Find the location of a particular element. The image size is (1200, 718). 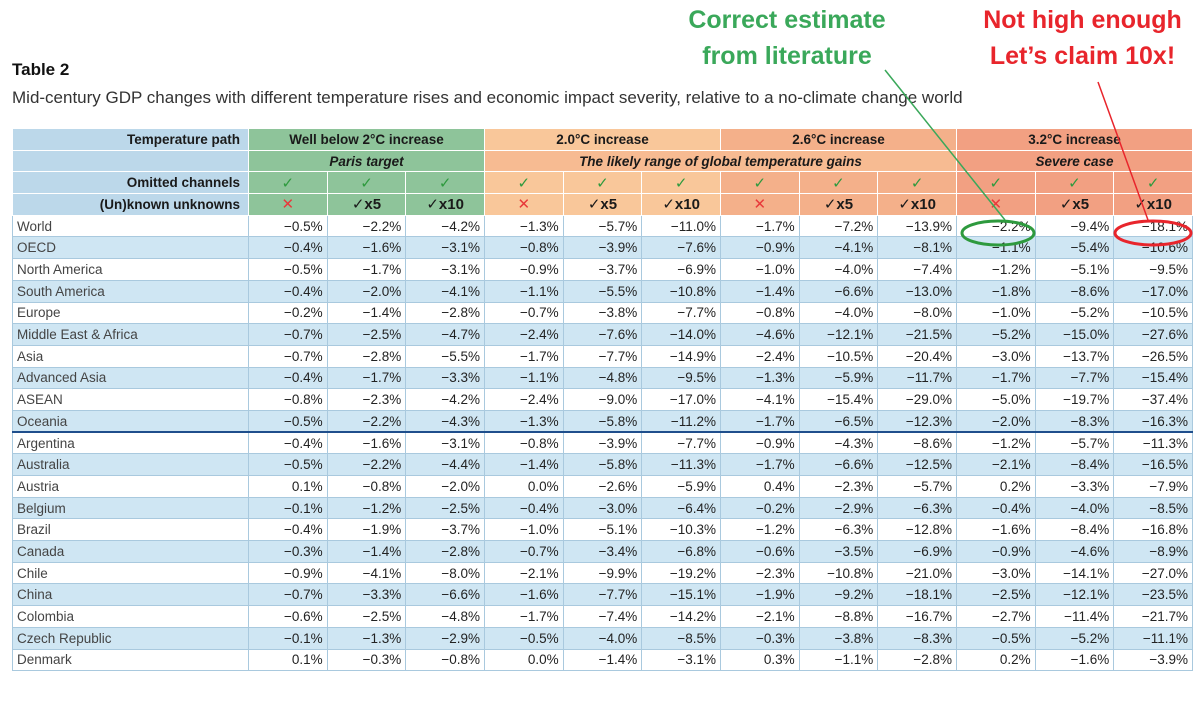

value-cell: −14.2% is located at coordinates (681, 616).